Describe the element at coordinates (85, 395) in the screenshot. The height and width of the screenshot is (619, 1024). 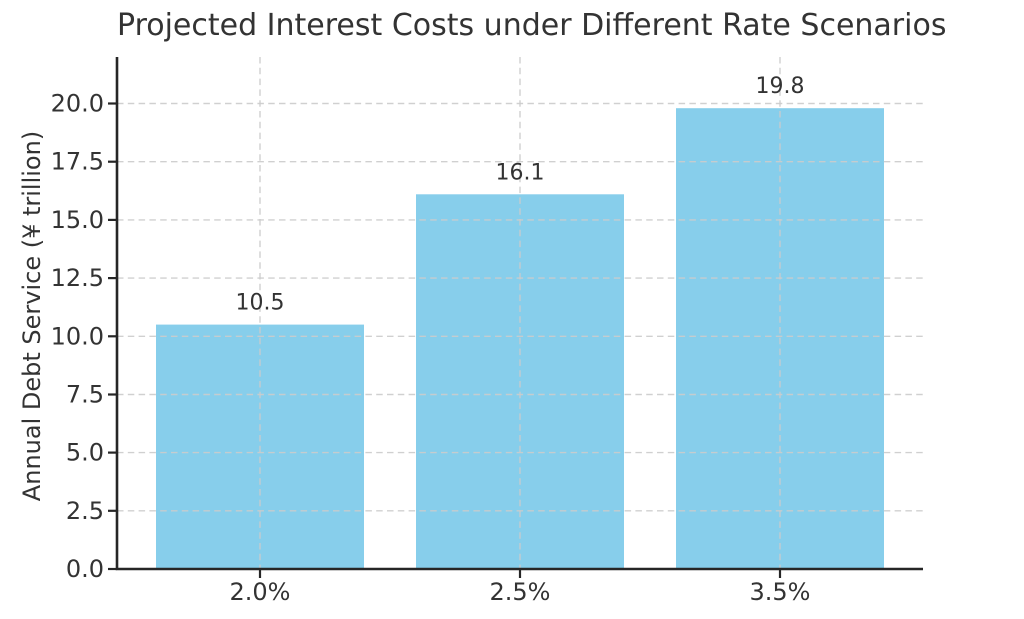
I see `y-tick-label-3: 7.5` at that location.